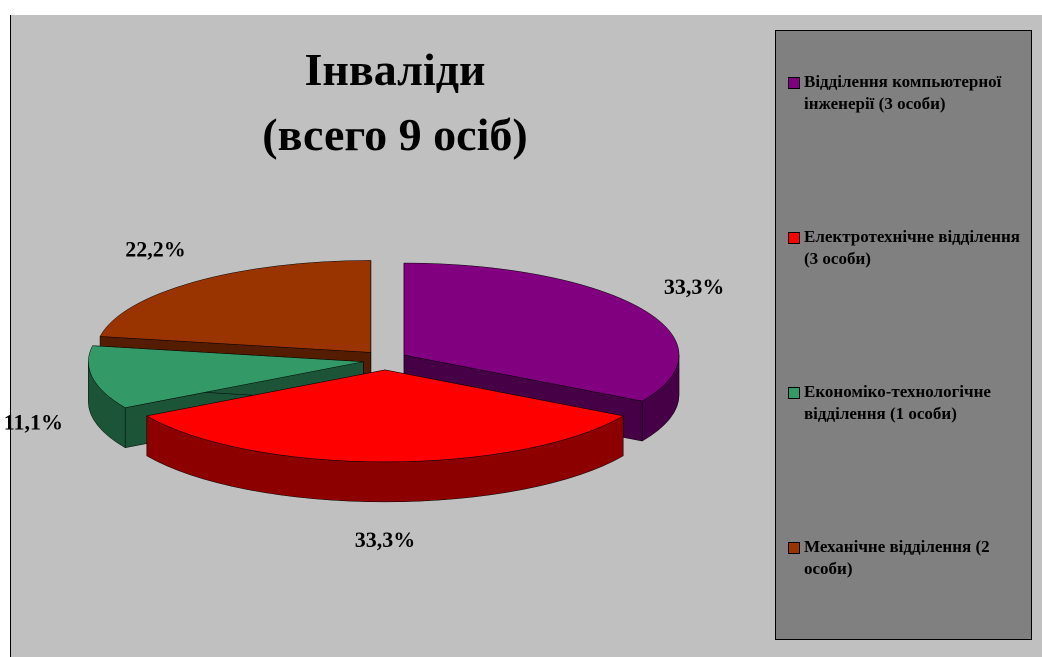 This screenshot has height=657, width=1042. I want to click on legend-label: Механічне відділення (2 особи), so click(897, 557).